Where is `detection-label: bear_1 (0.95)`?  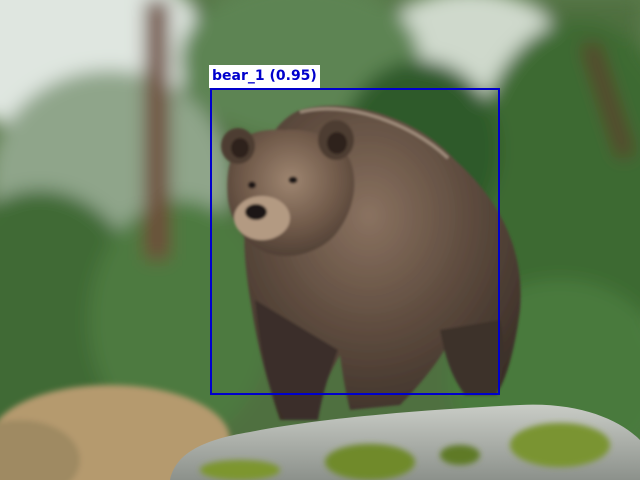
detection-label: bear_1 (0.95) is located at coordinates (264, 76).